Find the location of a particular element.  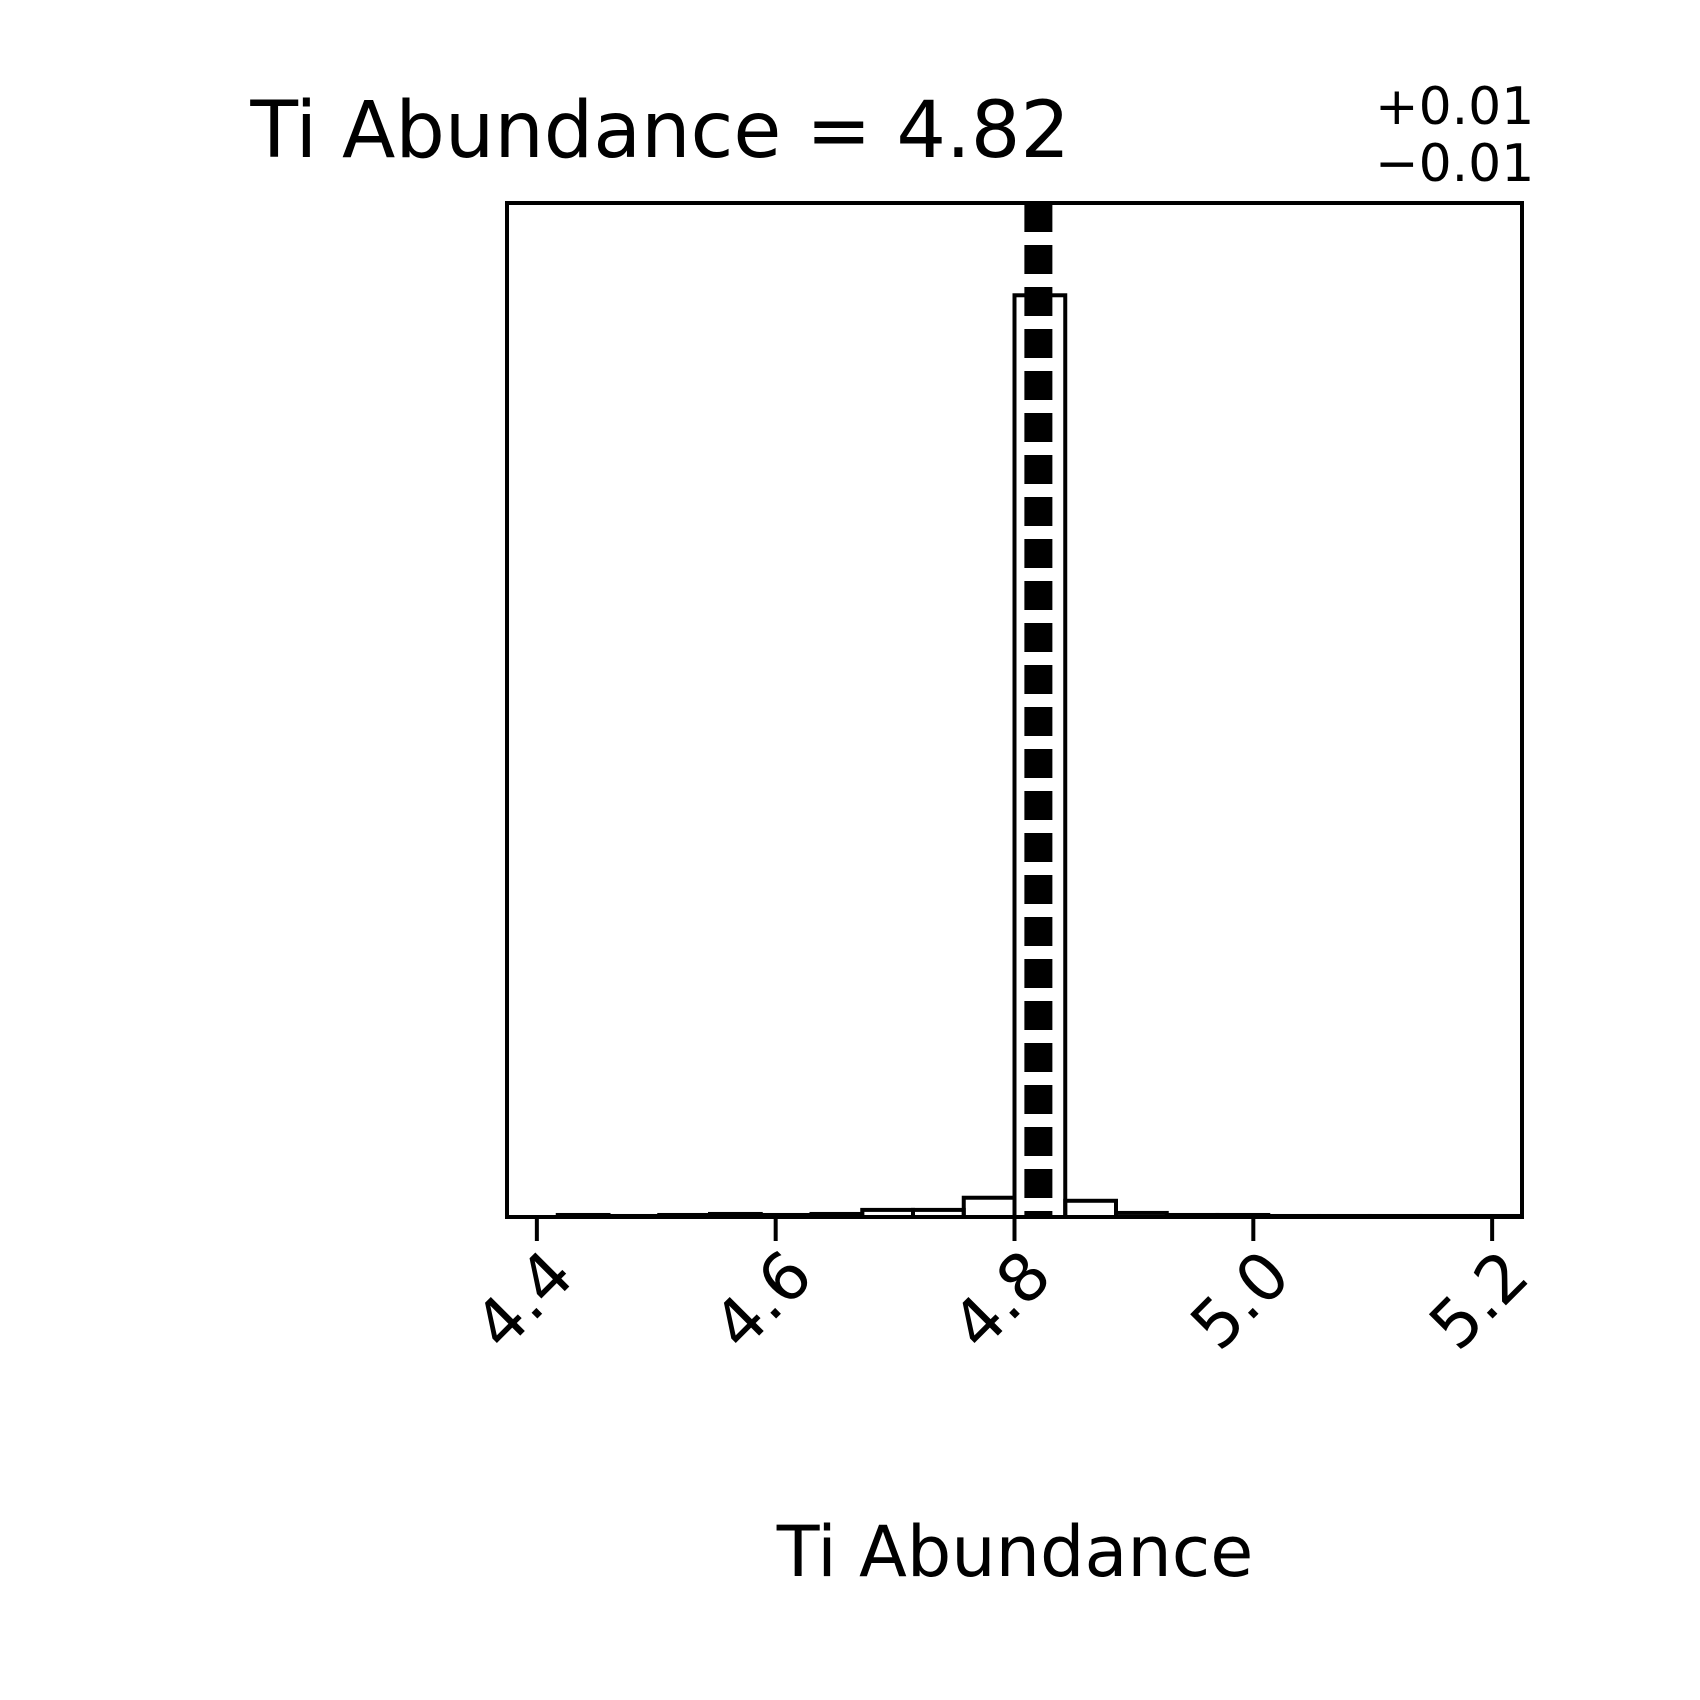

x-tick-label: 5.0 is located at coordinates (1240, 1300).